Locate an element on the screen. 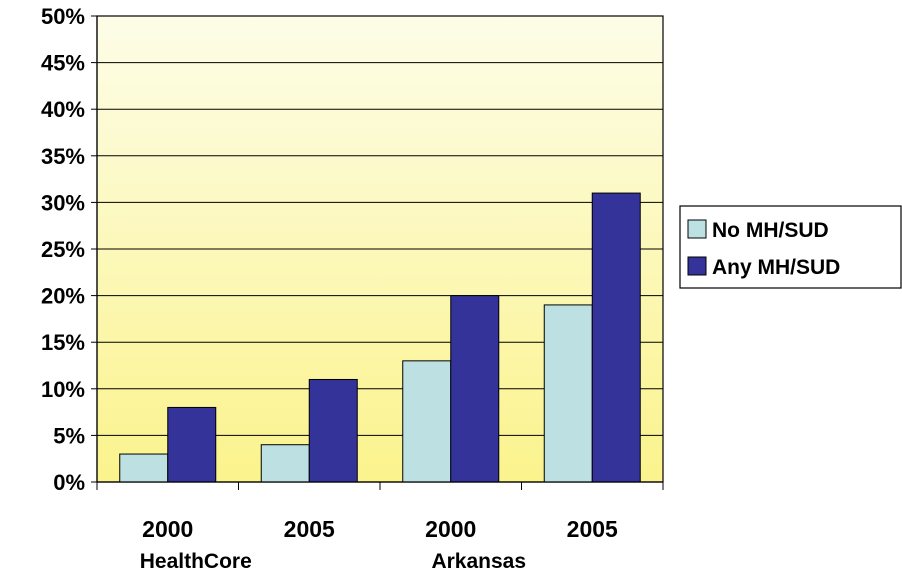 The width and height of the screenshot is (902, 579). y-tick-label: 5% is located at coordinates (69, 435).